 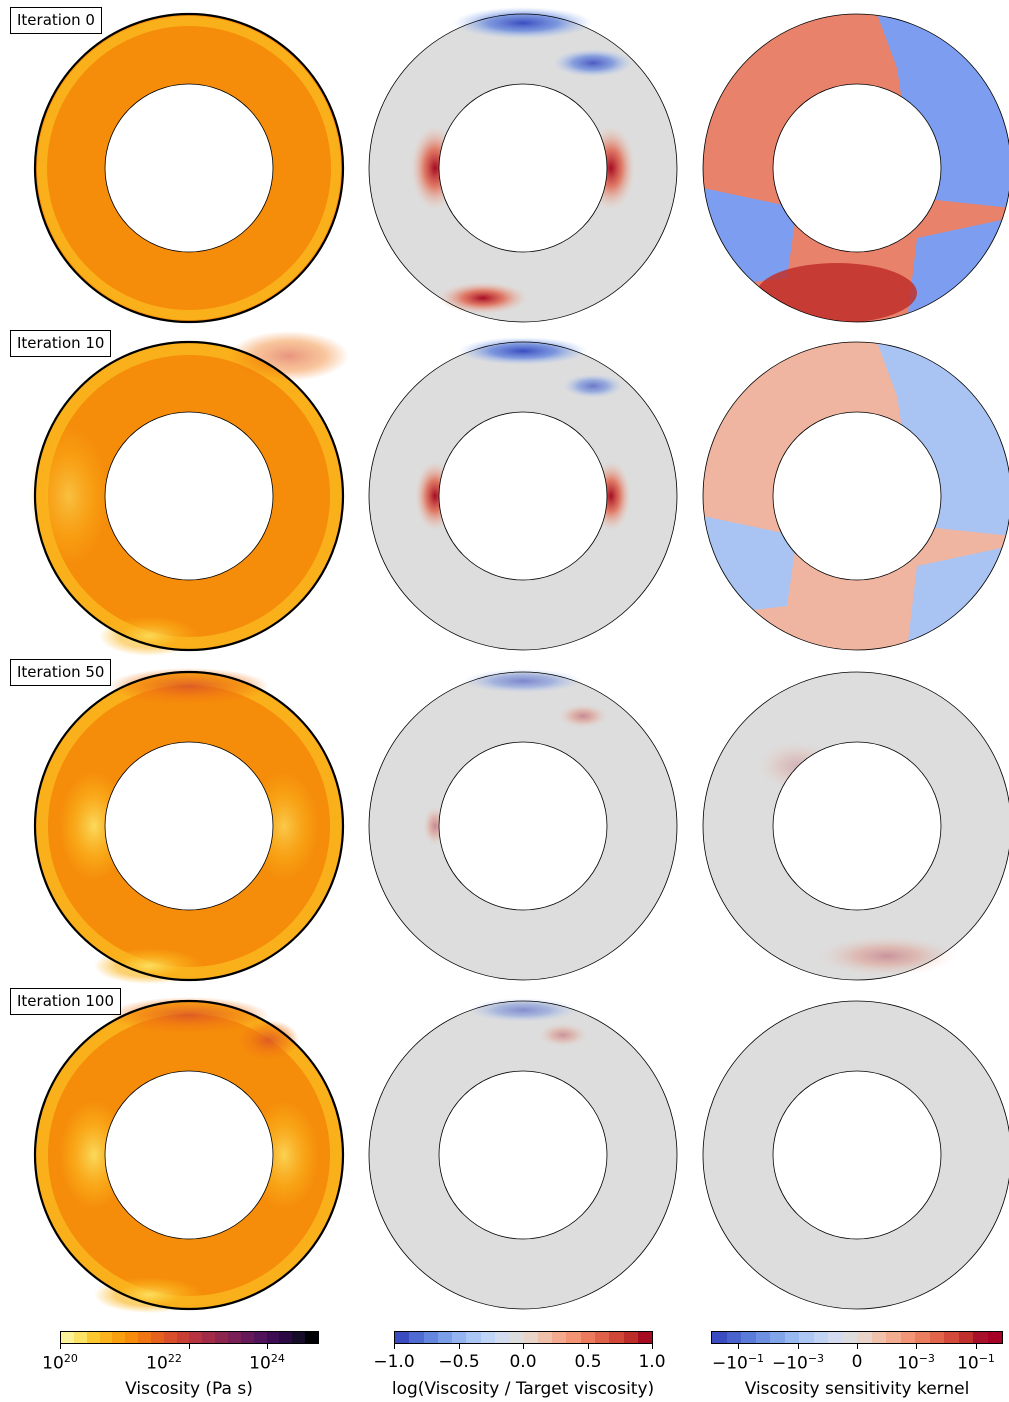 What do you see at coordinates (66, 1001) in the screenshot?
I see `row-label-iteration-100: Iteration 100` at bounding box center [66, 1001].